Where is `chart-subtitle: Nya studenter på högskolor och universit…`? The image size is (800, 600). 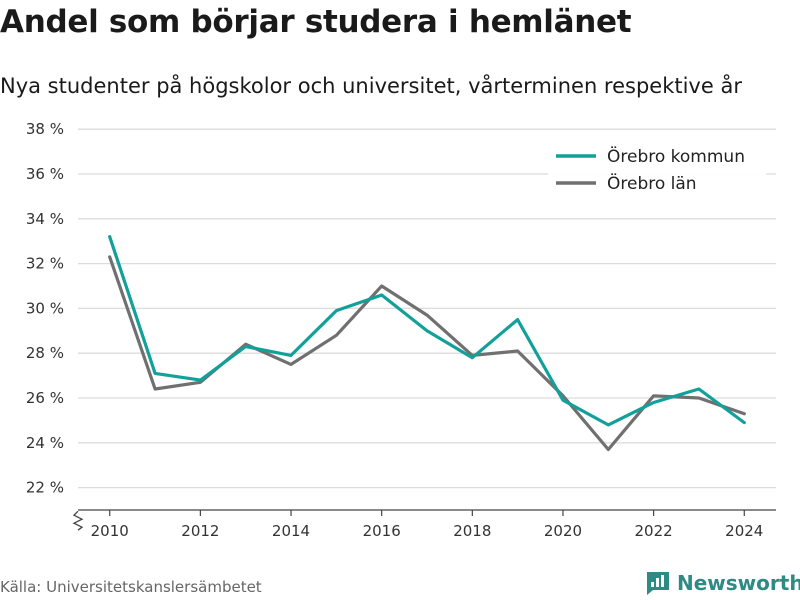 chart-subtitle: Nya studenter på högskolor och universit… is located at coordinates (371, 86).